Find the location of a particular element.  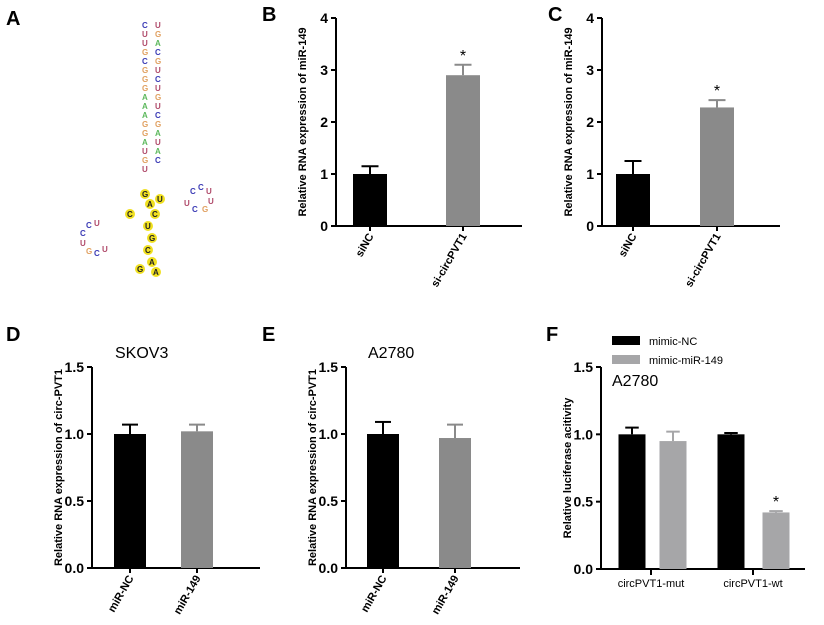

y-tick-label: 1.5 is located at coordinates (75, 367).